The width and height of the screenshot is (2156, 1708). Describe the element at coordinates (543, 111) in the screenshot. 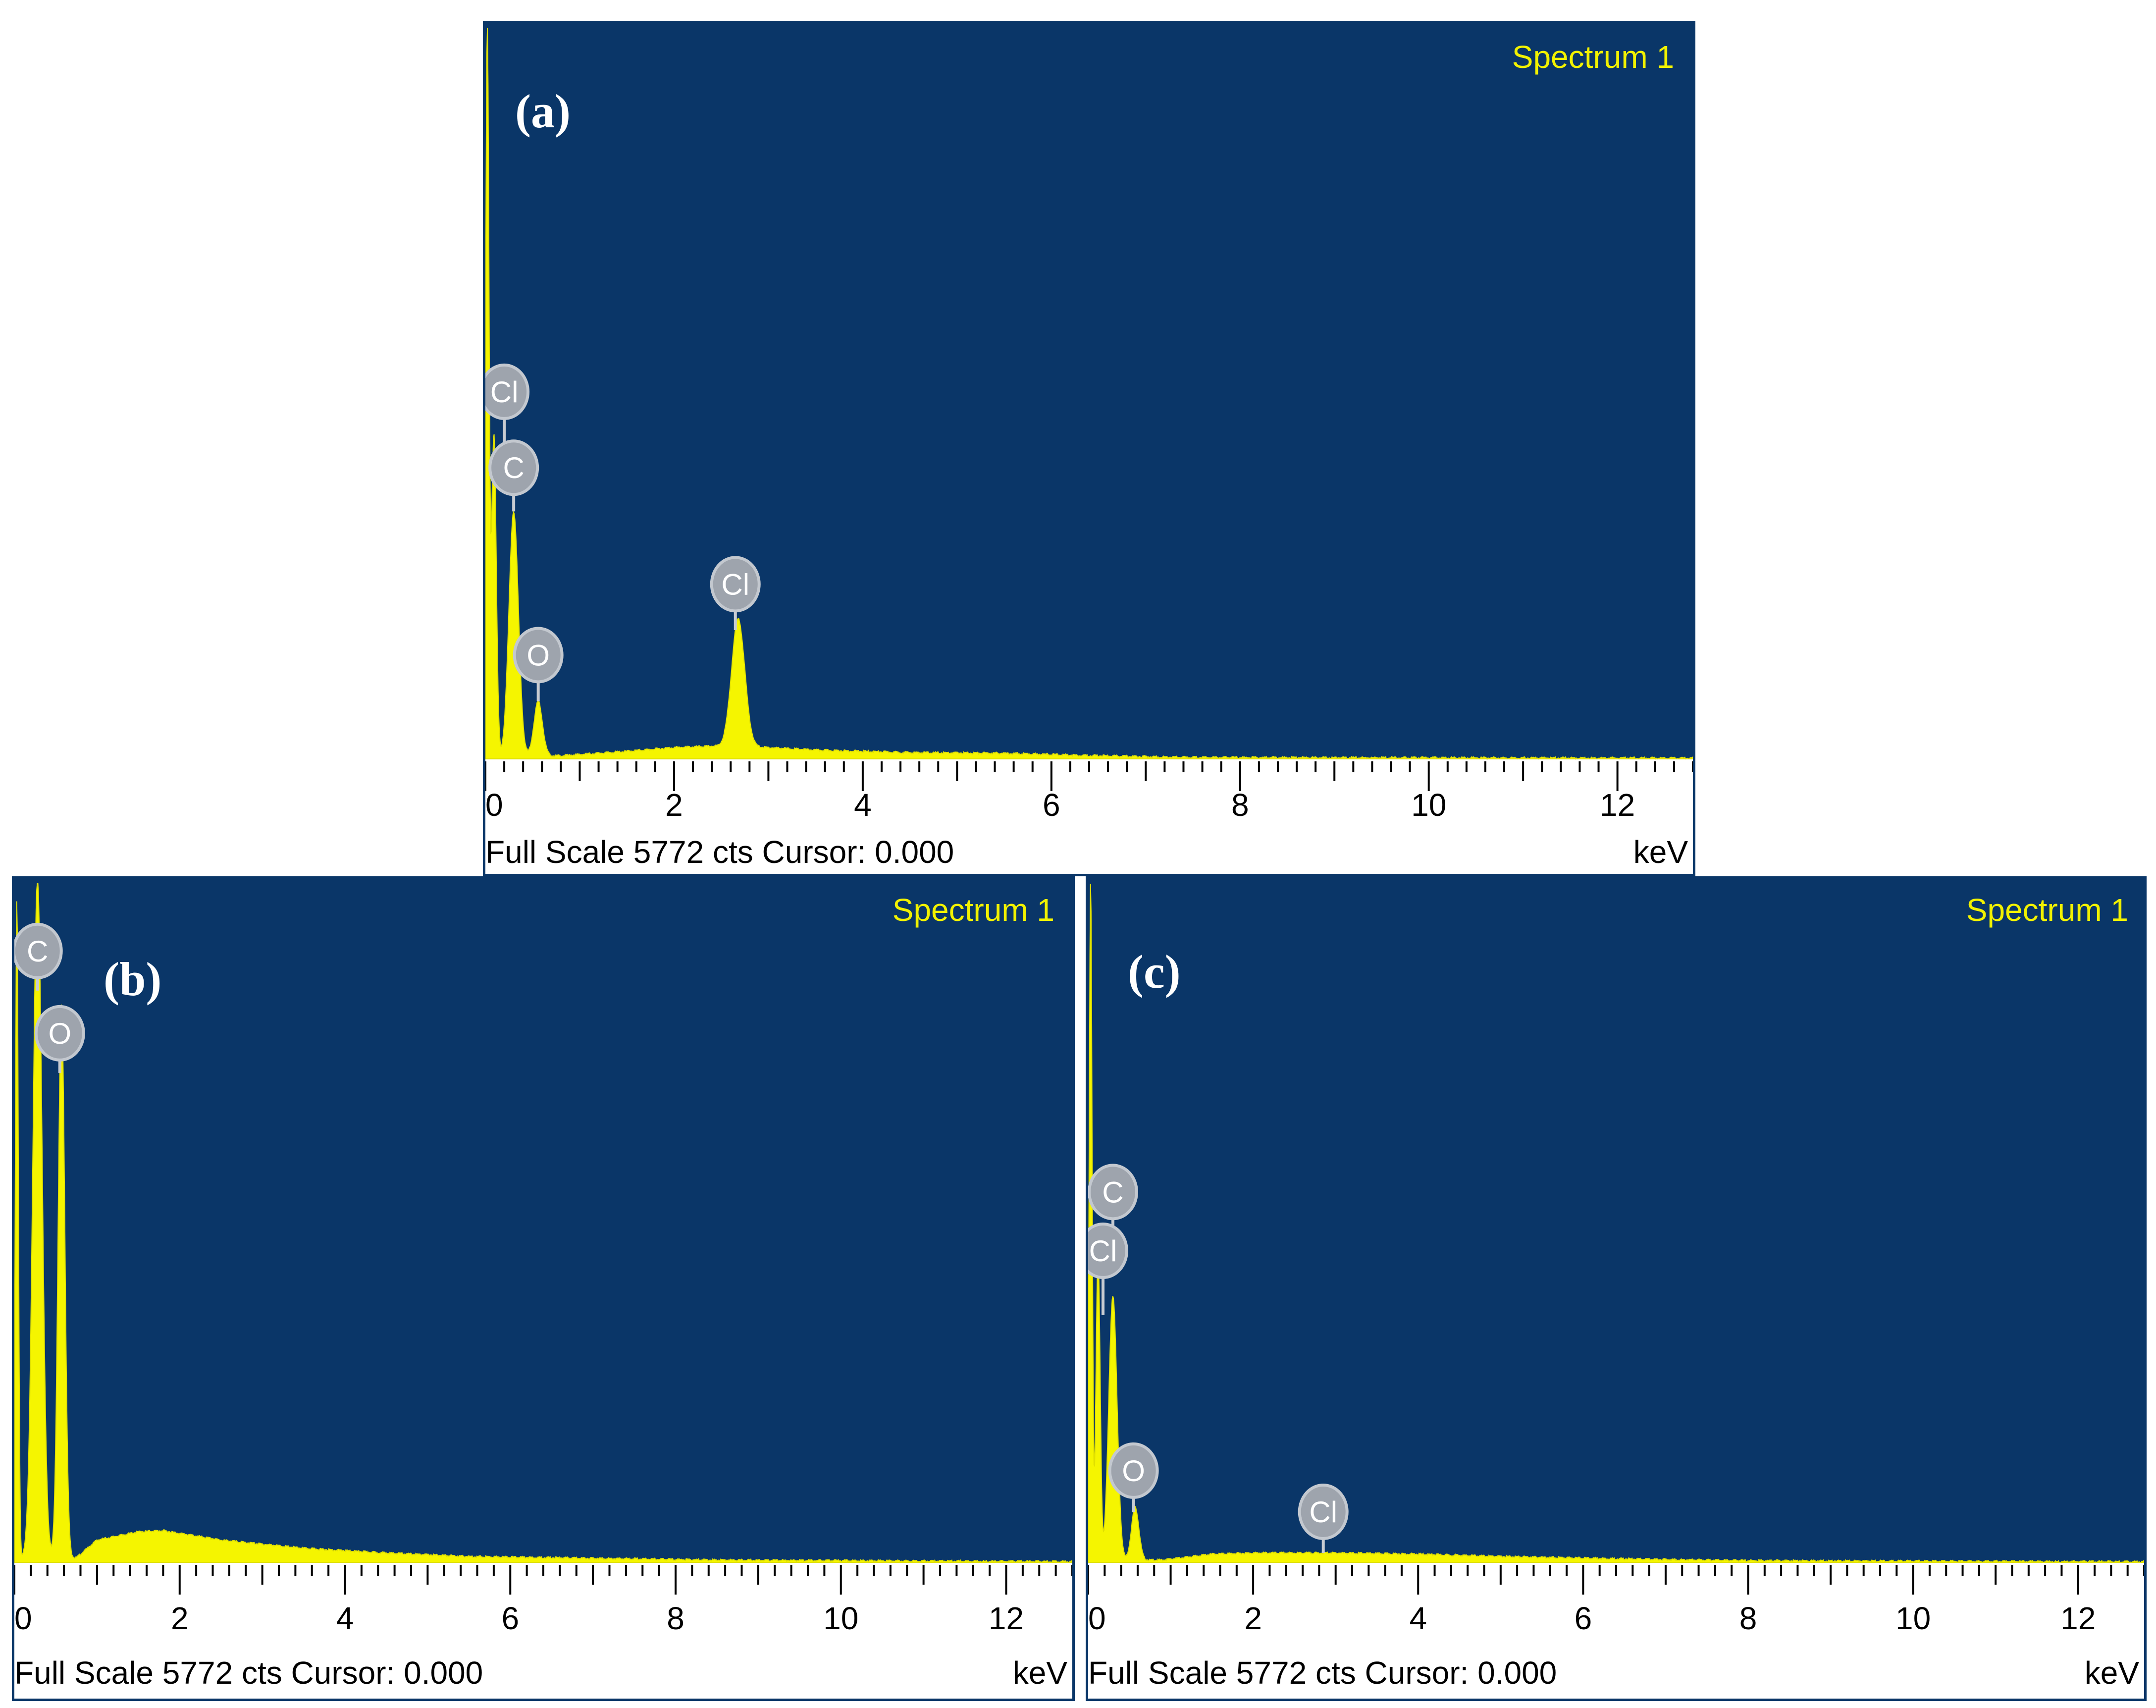

I see `panel-label: (a)` at that location.